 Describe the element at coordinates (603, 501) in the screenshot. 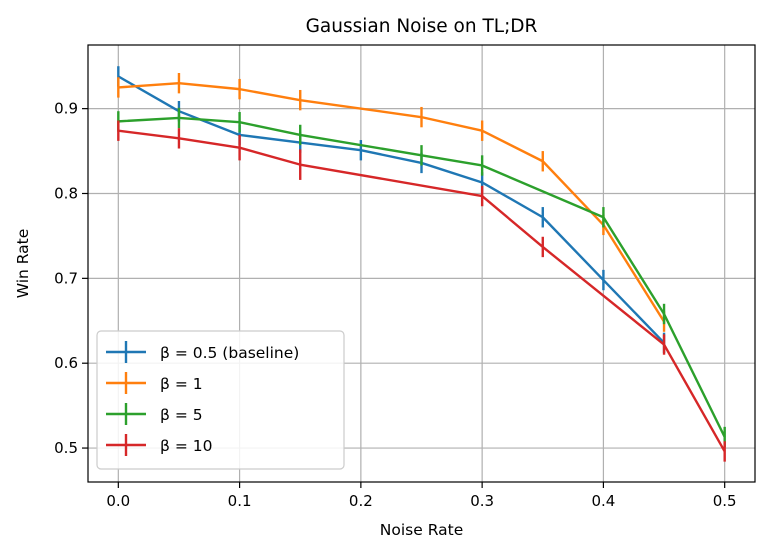

I see `x-tick-label: 0.4` at that location.